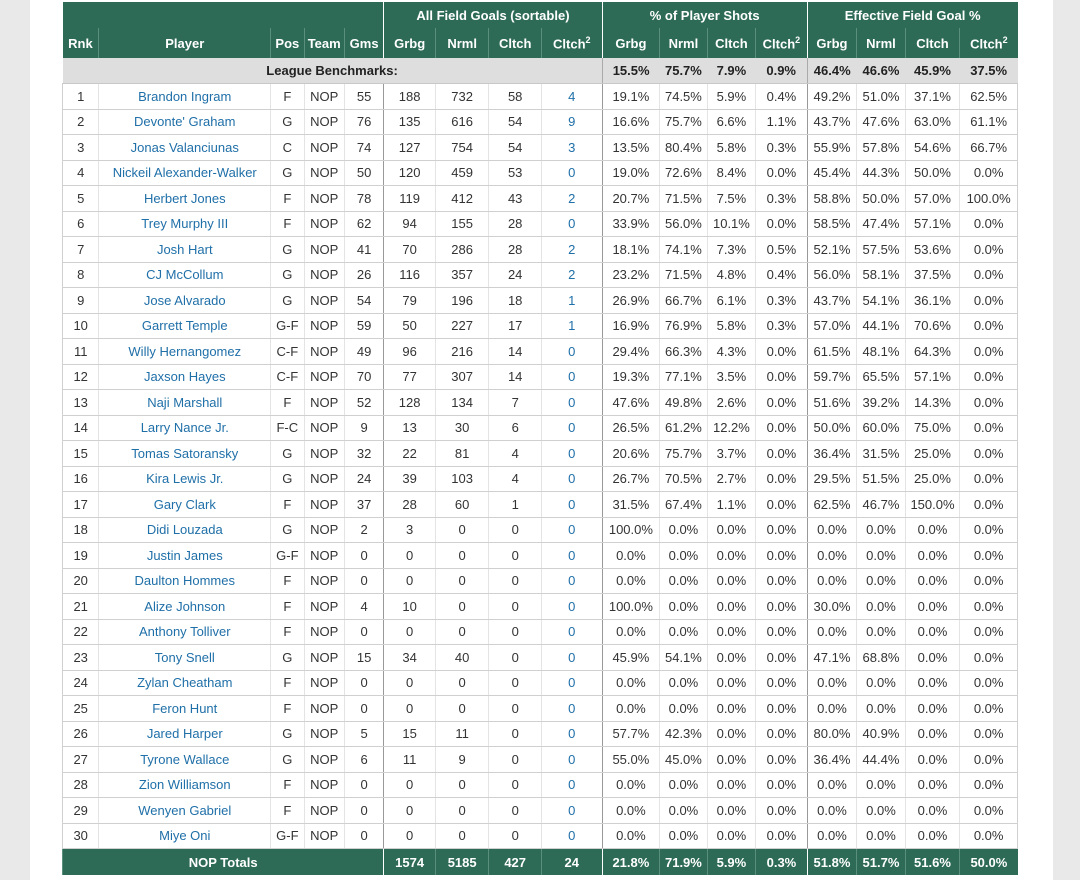 The width and height of the screenshot is (1080, 880). Describe the element at coordinates (184, 606) in the screenshot. I see `player-name-link: Alize Johnson` at that location.